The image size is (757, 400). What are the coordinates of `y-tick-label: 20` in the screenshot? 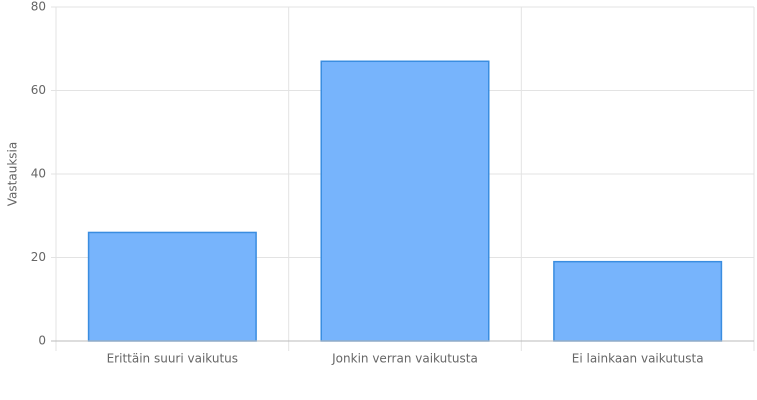 It's located at (38, 257).